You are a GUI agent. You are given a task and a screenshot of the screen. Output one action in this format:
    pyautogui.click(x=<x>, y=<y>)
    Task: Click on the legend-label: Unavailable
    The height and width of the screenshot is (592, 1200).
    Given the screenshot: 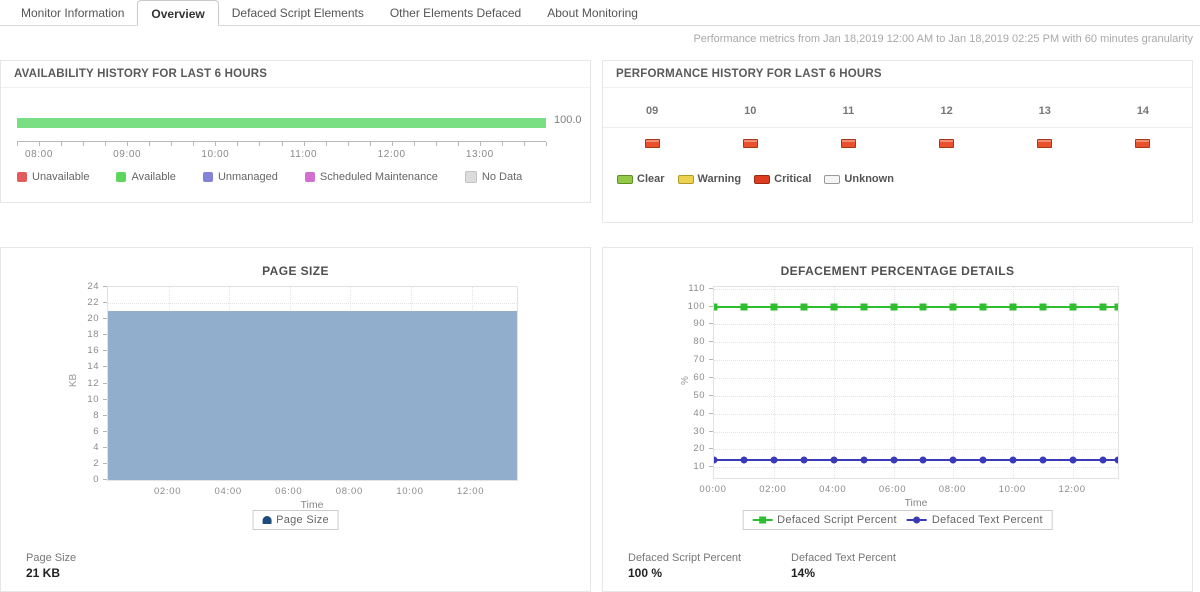 What is the action you would take?
    pyautogui.click(x=61, y=177)
    